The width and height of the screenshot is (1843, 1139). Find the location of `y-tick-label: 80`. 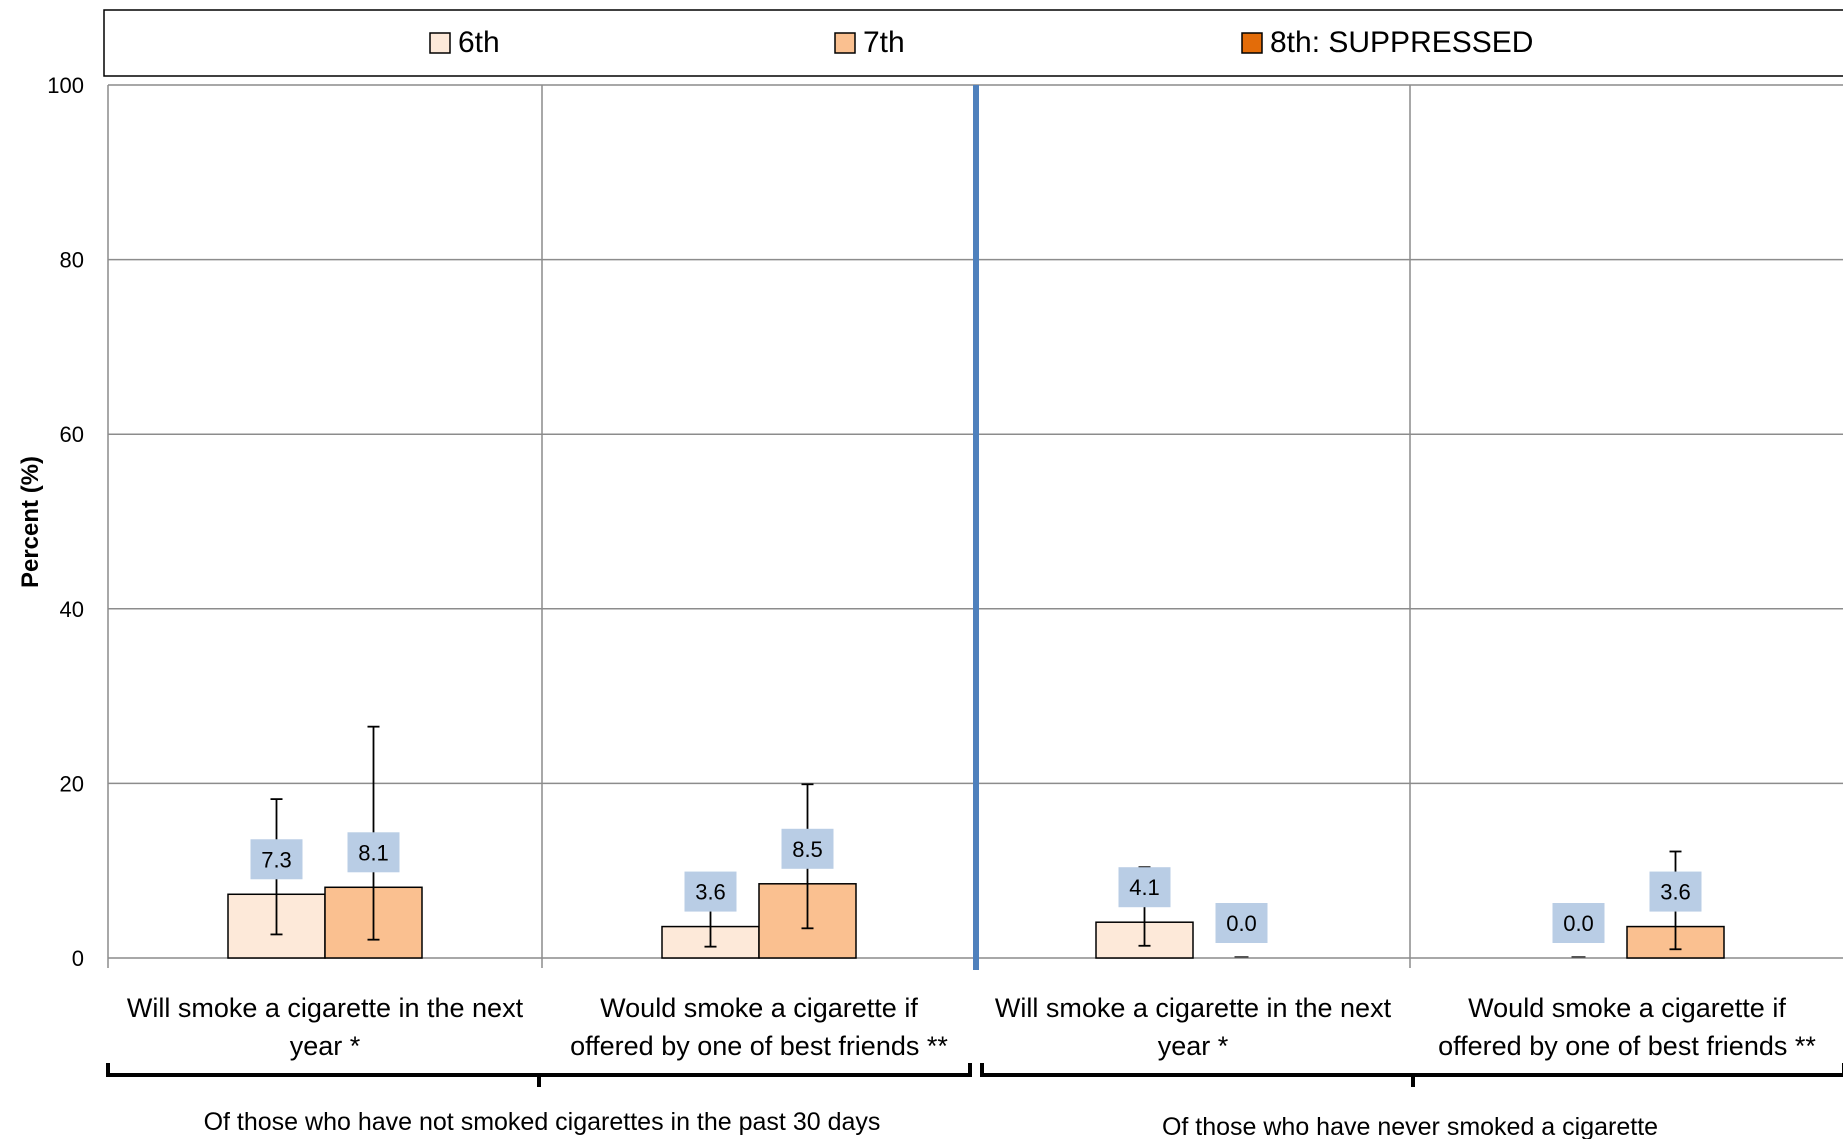

y-tick-label: 80 is located at coordinates (72, 260).